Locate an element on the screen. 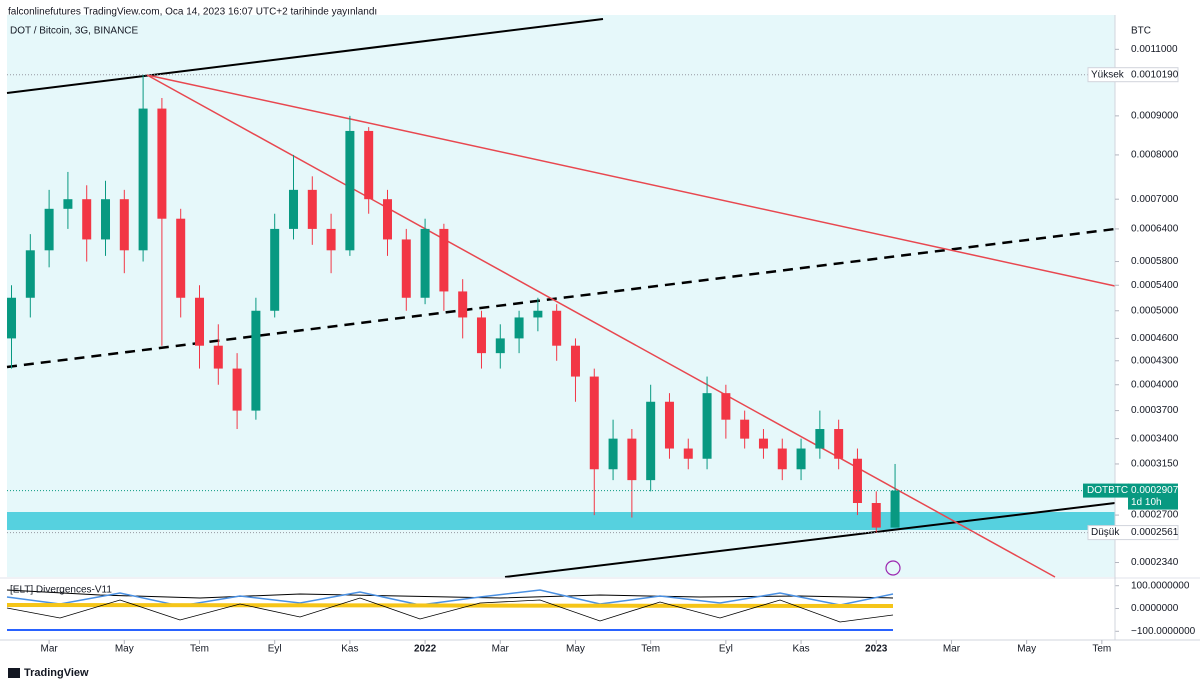 The width and height of the screenshot is (1200, 685). y-tick-label: 0.0002340 is located at coordinates (1155, 562).